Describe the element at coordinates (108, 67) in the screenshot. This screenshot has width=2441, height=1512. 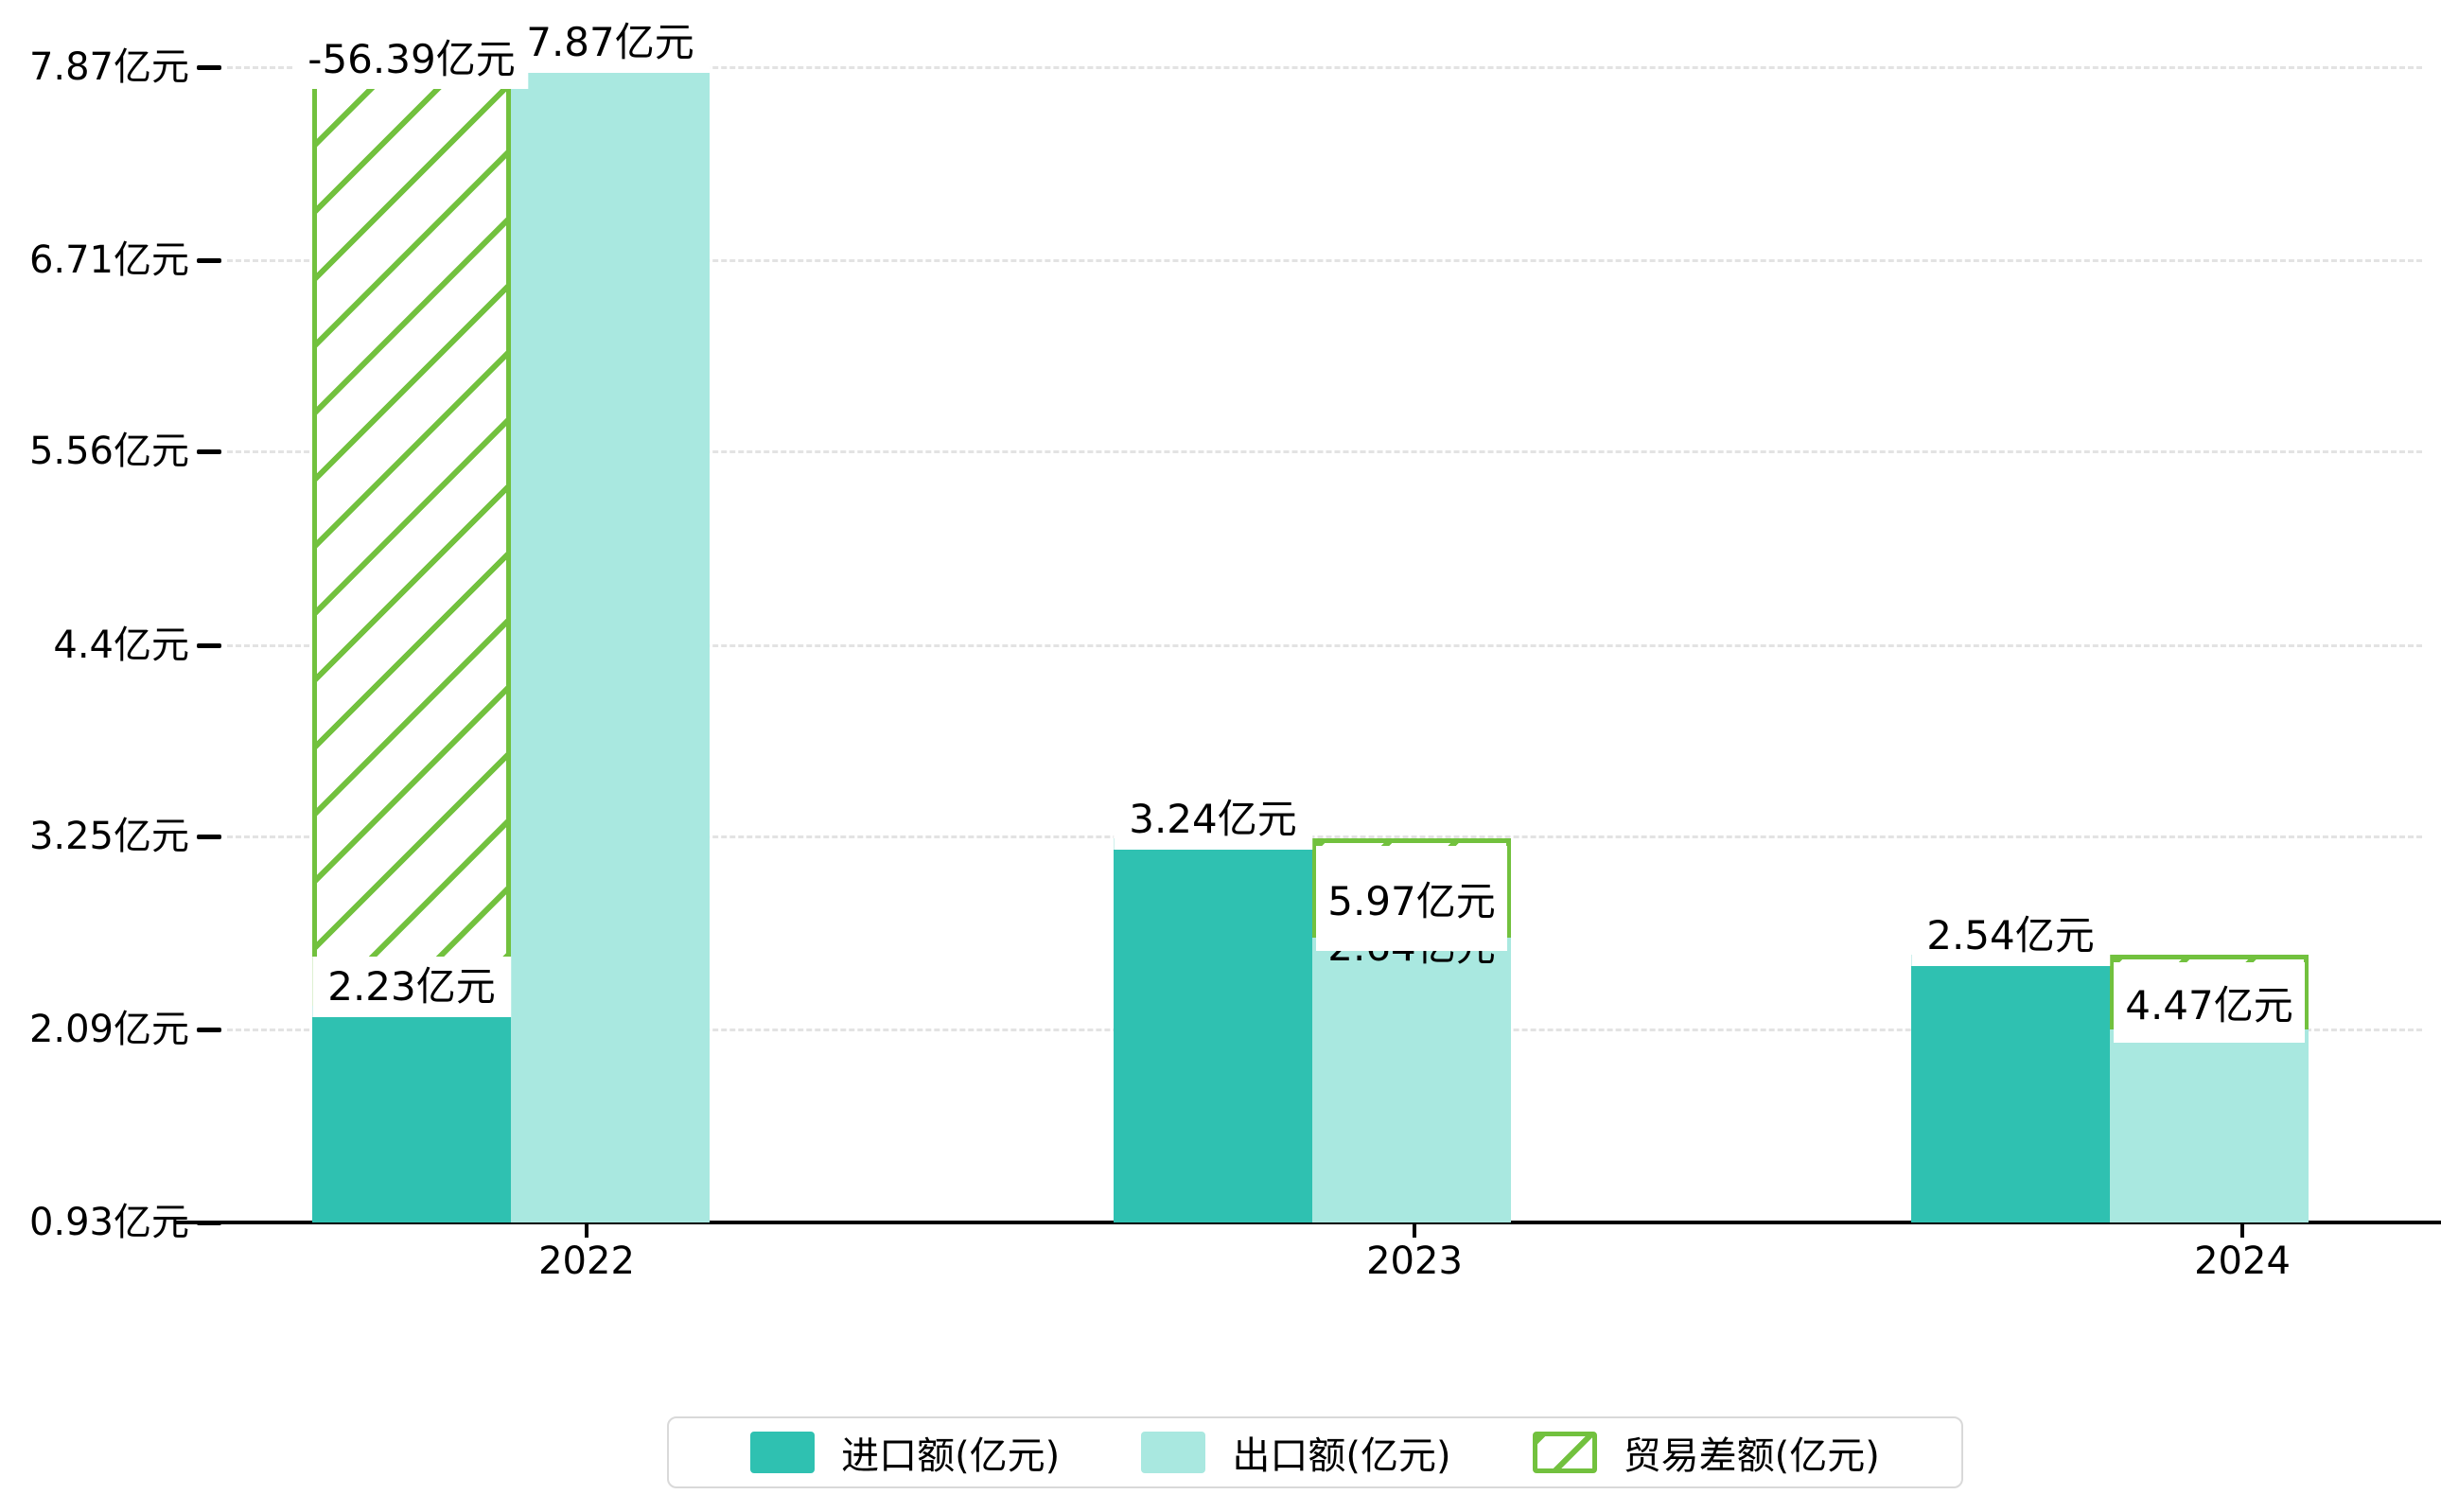
I see `y-axis-tick-label: 7.87亿元` at that location.